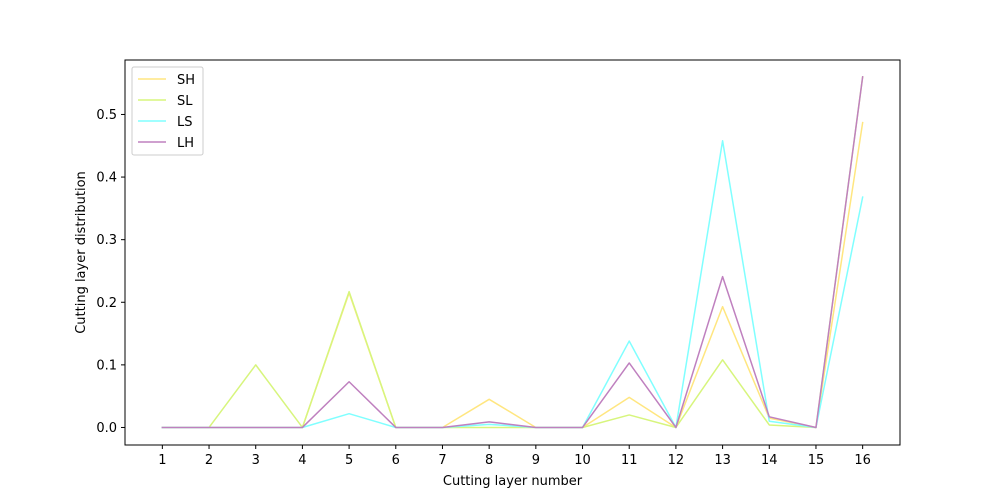 Image resolution: width=1000 pixels, height=500 pixels. What do you see at coordinates (106, 115) in the screenshot?
I see `y-tick-label: 0.5` at bounding box center [106, 115].